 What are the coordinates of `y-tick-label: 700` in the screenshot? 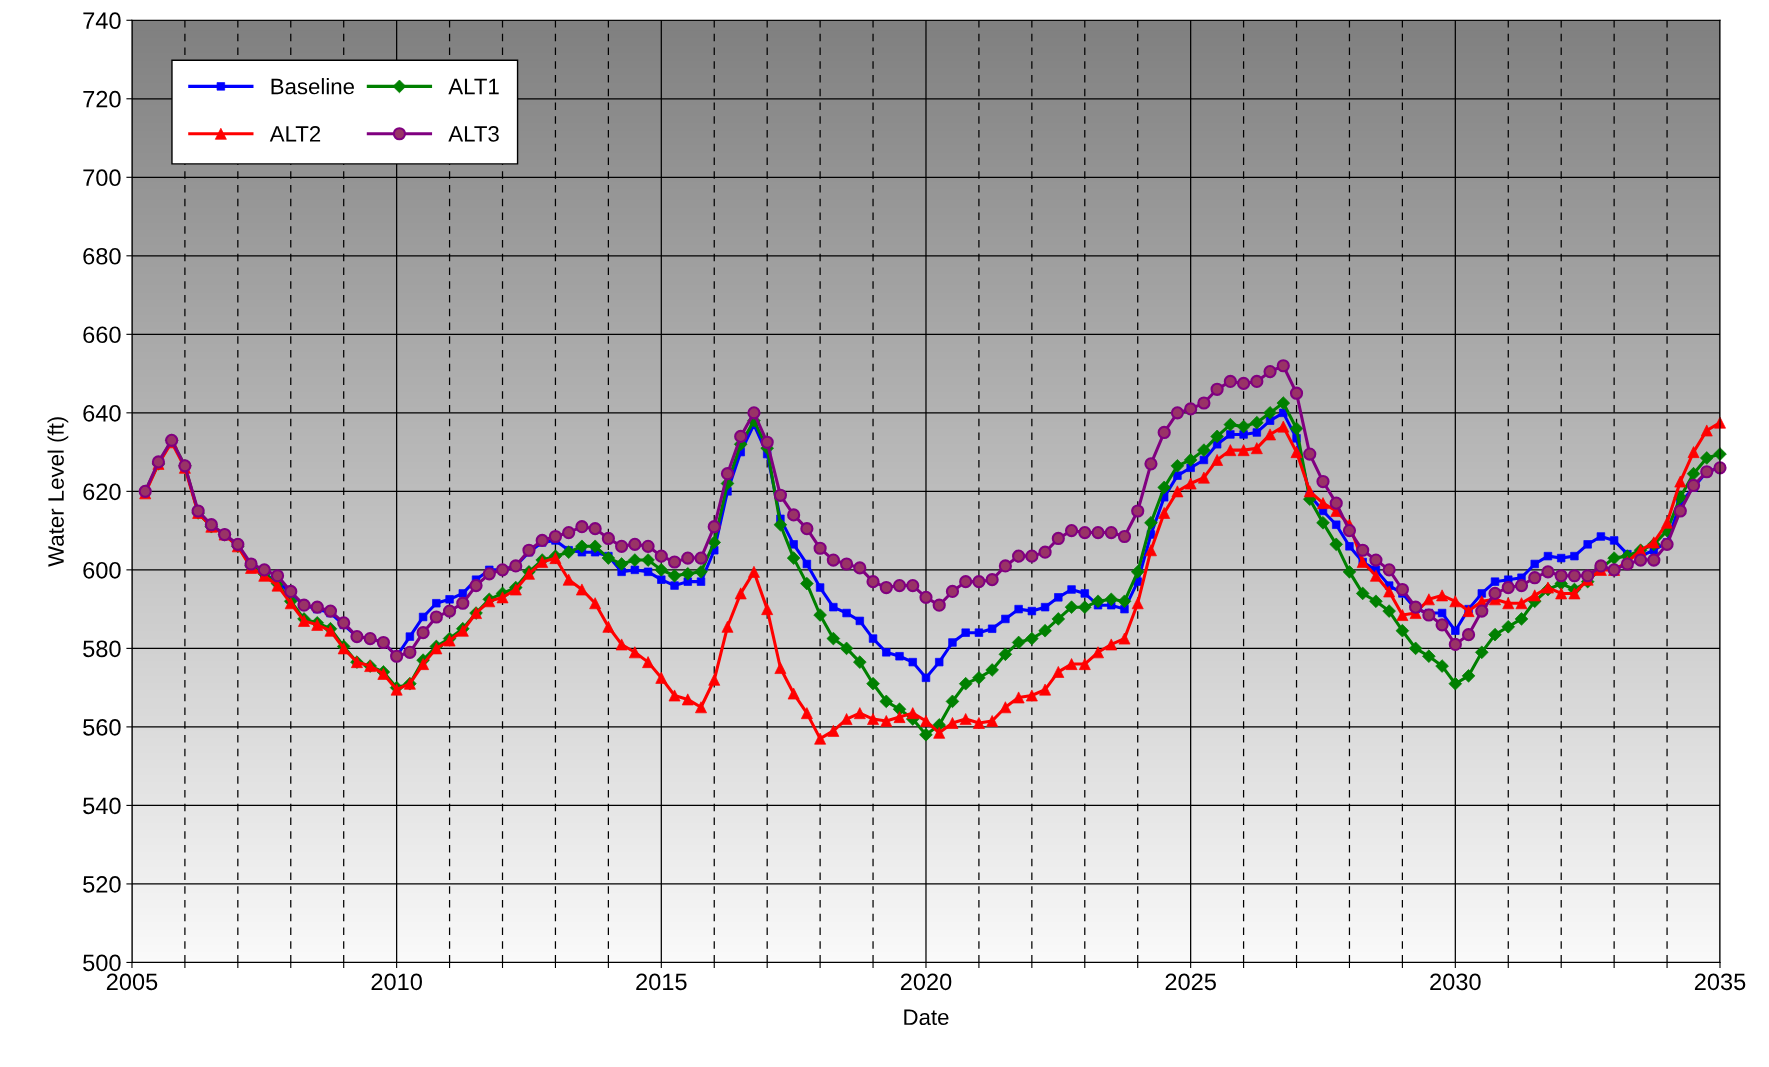 It's located at (102, 178).